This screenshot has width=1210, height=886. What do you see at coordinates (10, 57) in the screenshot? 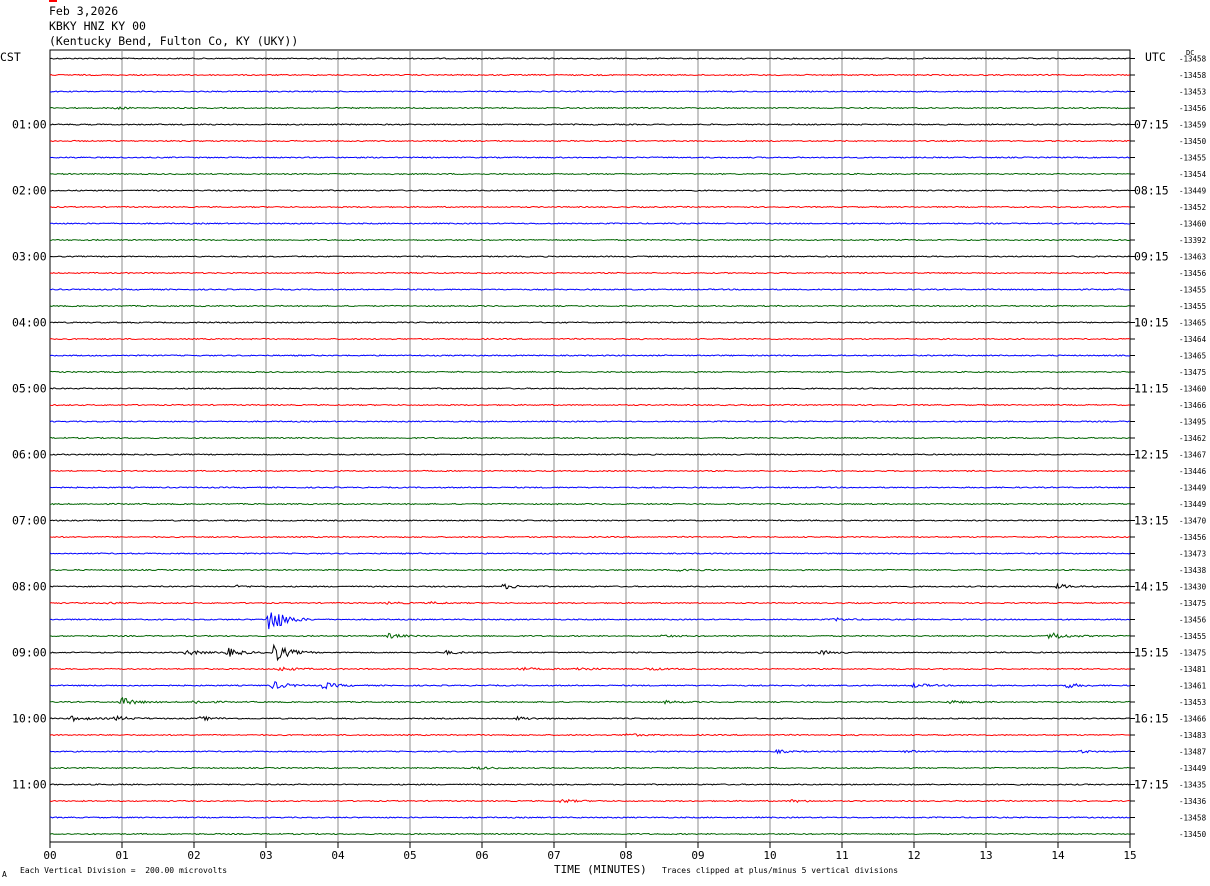
I see `left-timezone-label: CST` at bounding box center [10, 57].